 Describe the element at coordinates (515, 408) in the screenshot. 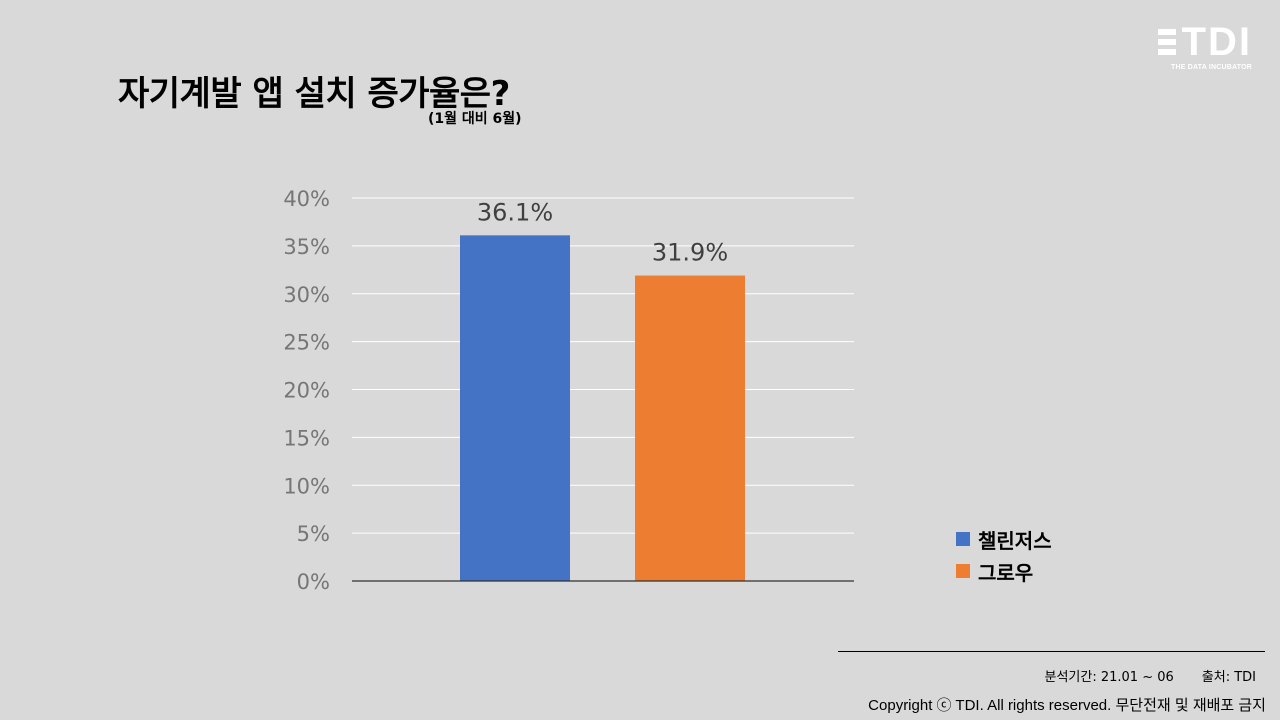

I see `bar-challengers` at that location.